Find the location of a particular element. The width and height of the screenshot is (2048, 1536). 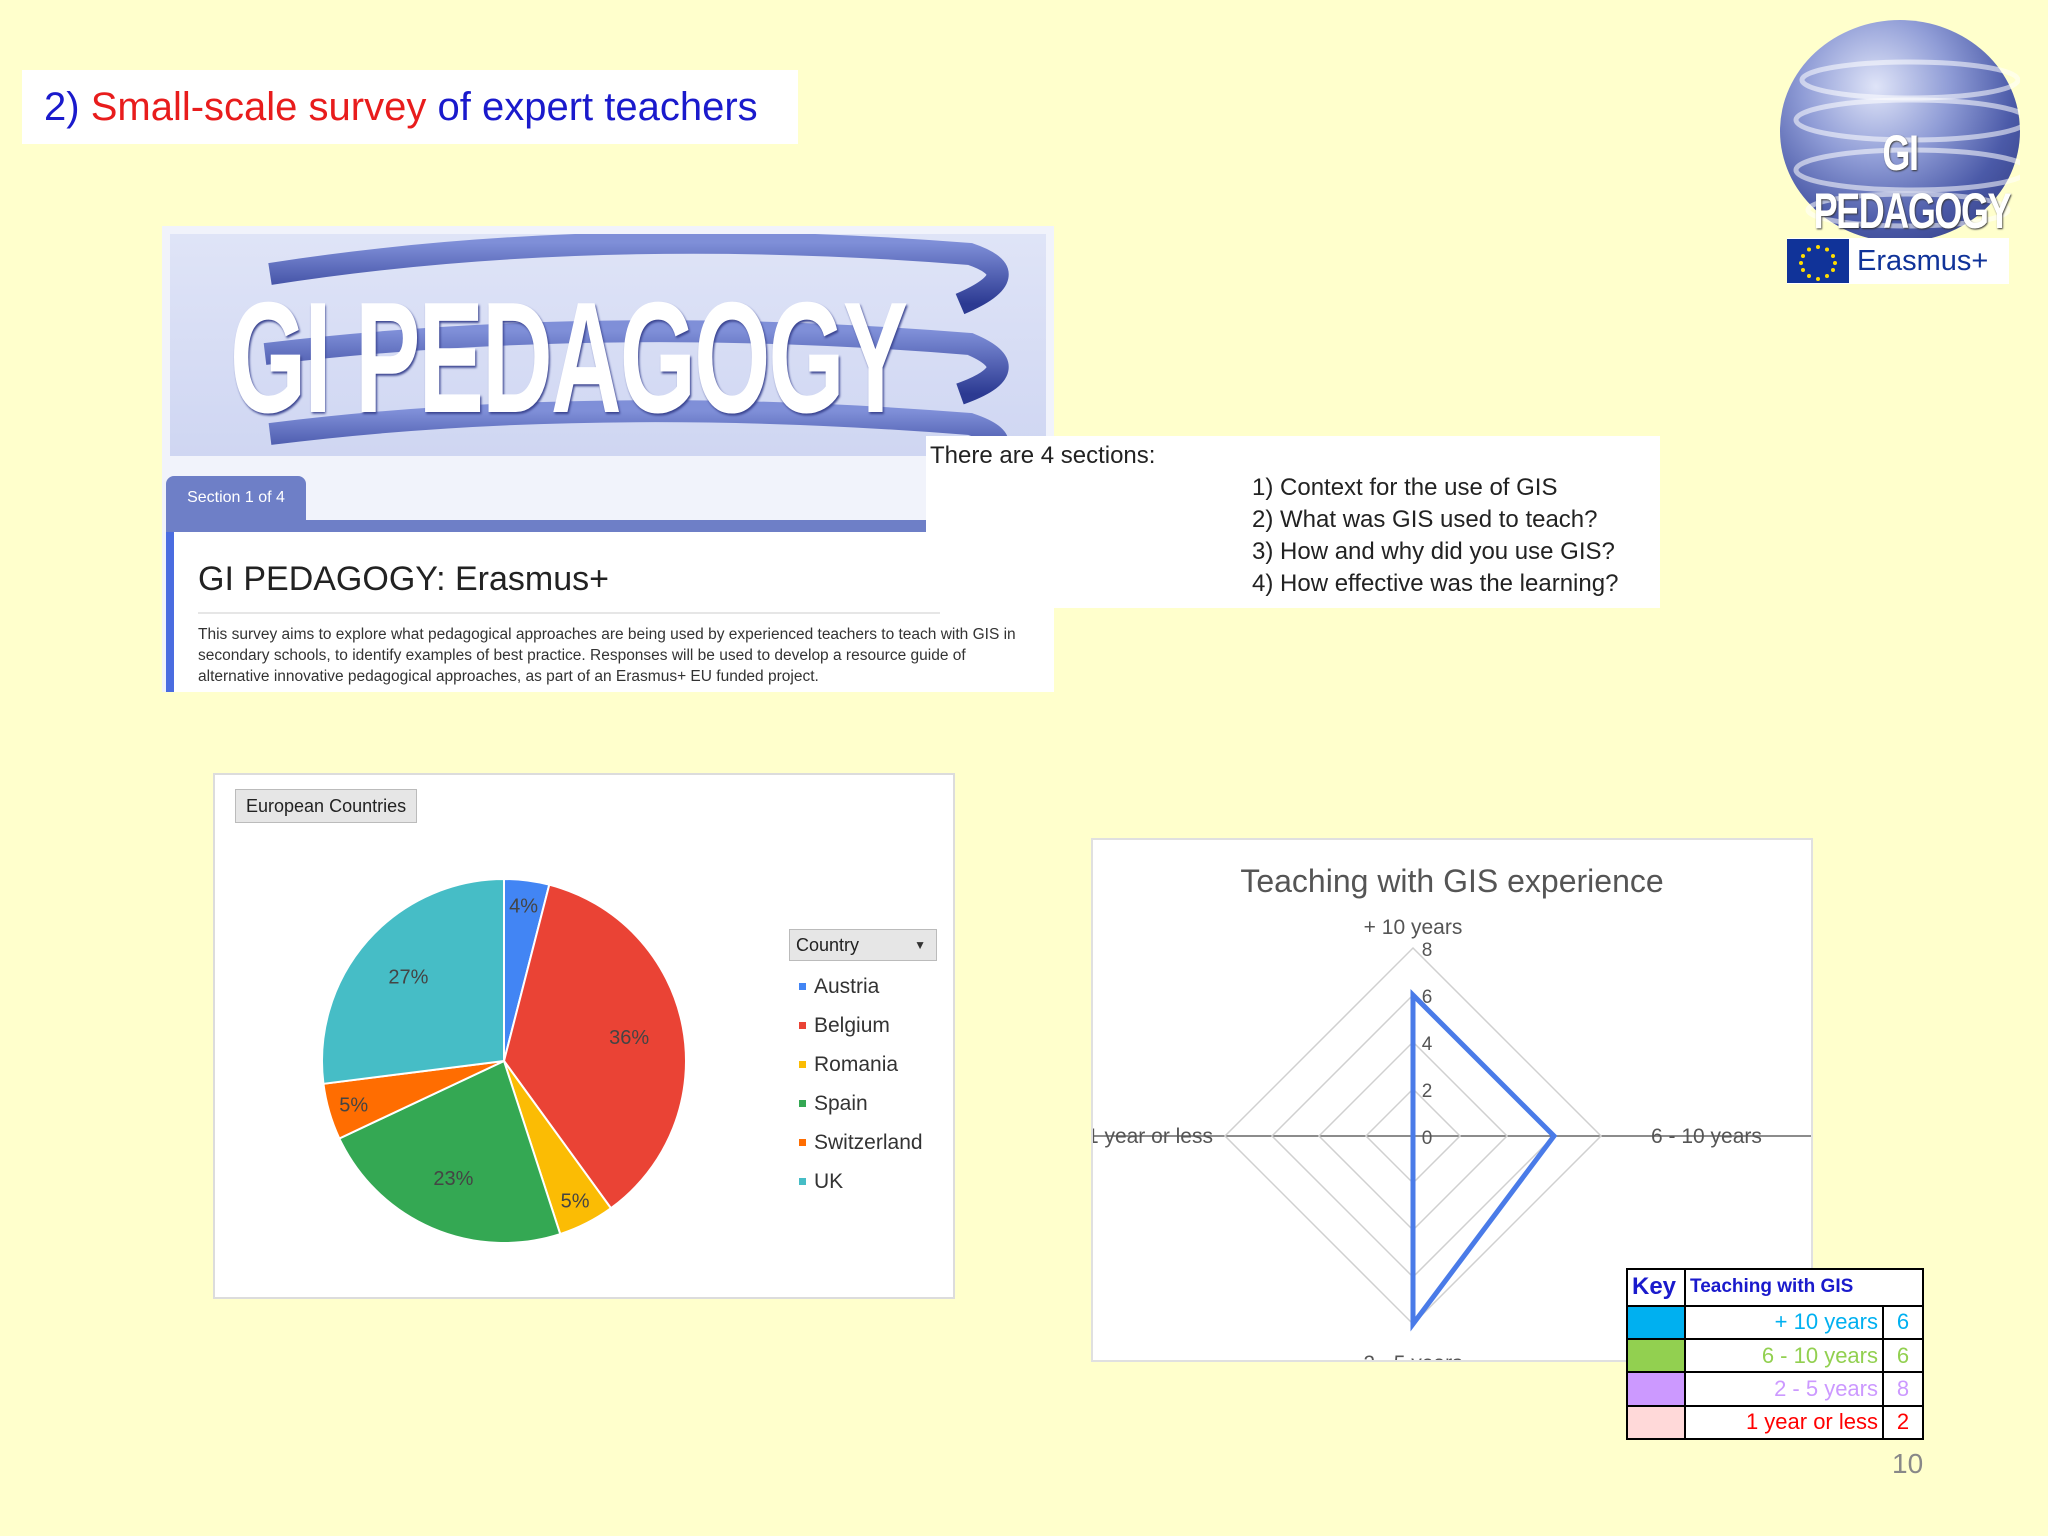

pie-slice-belgium is located at coordinates (594, 1046).